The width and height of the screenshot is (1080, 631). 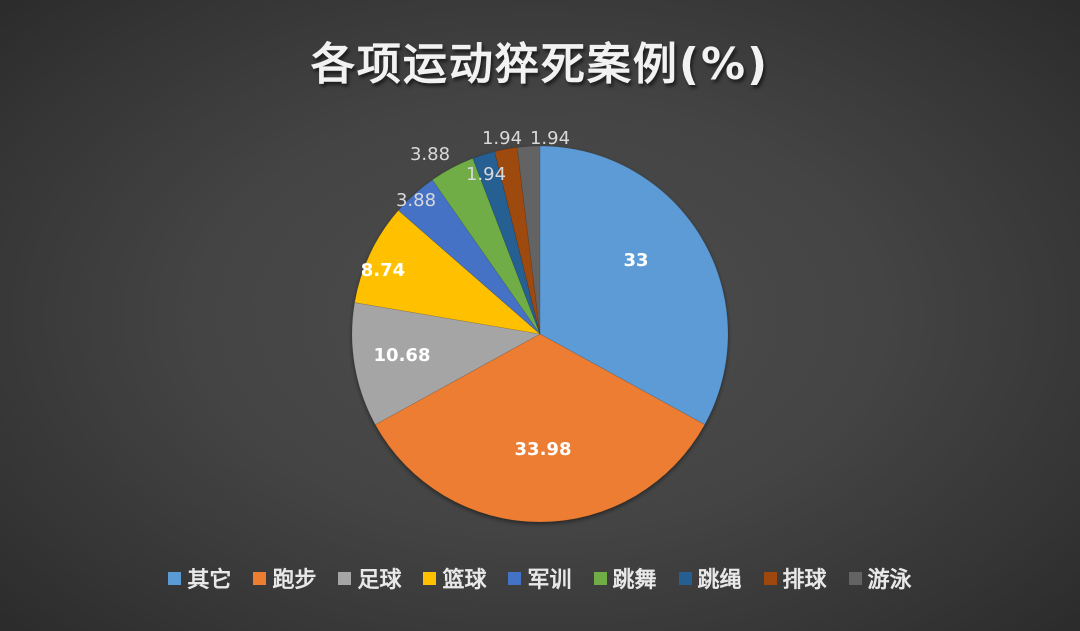 I want to click on pie-slice-足球, so click(x=446, y=364).